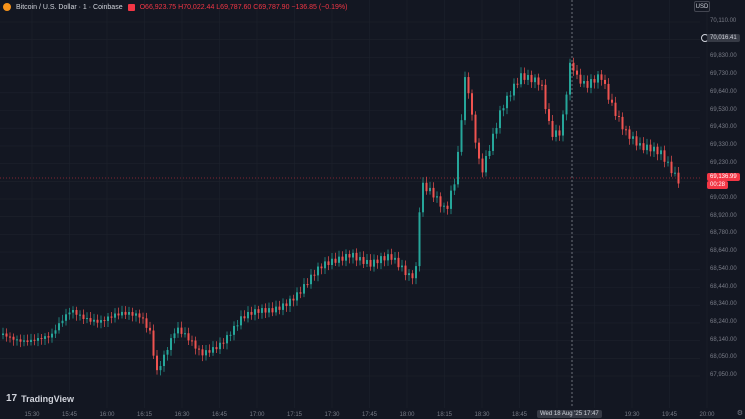 Image resolution: width=745 pixels, height=419 pixels. What do you see at coordinates (47, 398) in the screenshot?
I see `brand-label: TradingView` at bounding box center [47, 398].